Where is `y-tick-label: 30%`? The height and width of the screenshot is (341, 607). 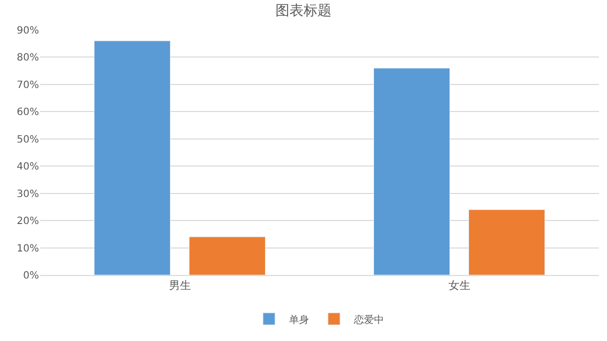 y-tick-label: 30% is located at coordinates (27, 194).